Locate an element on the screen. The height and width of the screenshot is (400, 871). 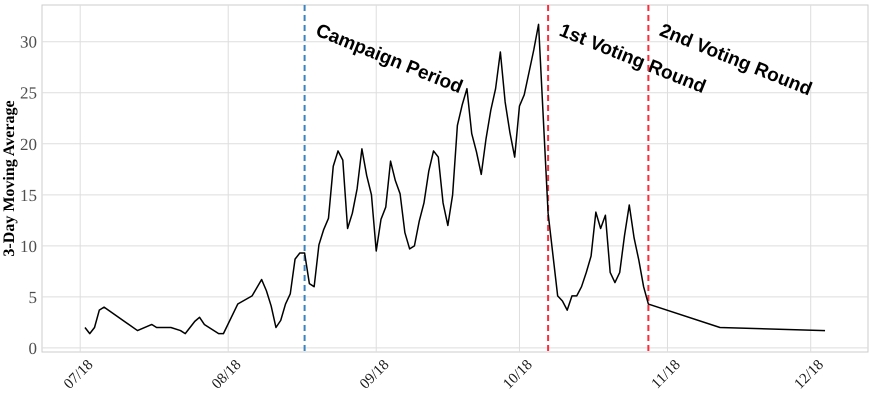
y-tick-label: 30 is located at coordinates (28, 42).